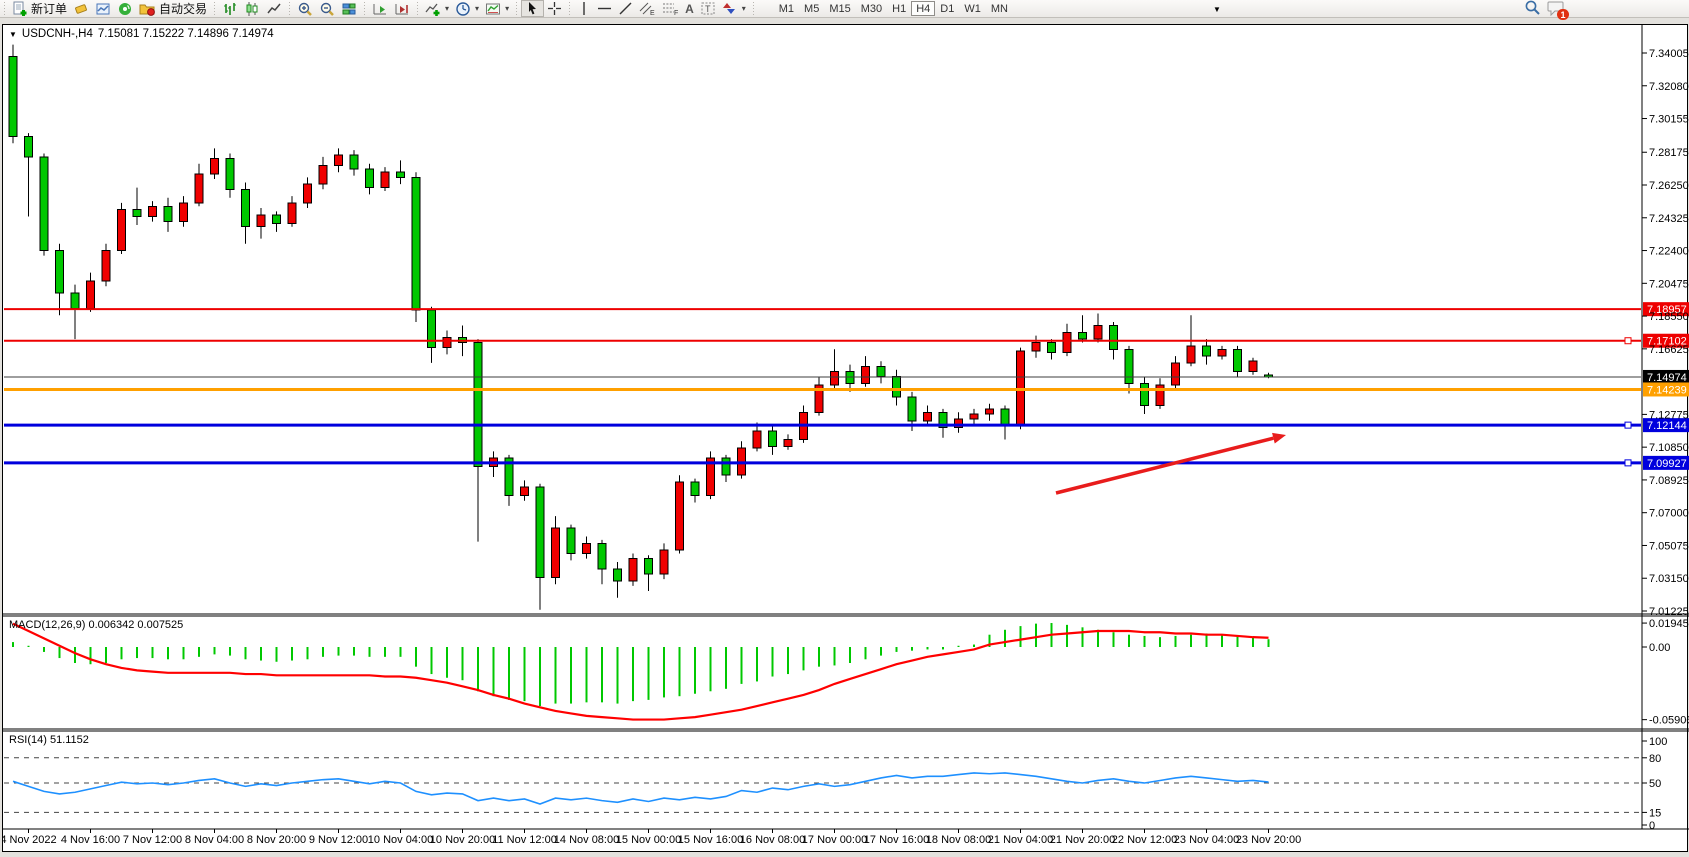  Describe the element at coordinates (1082, 840) in the screenshot. I see `time-axis-label: 21 Nov 20:00` at that location.